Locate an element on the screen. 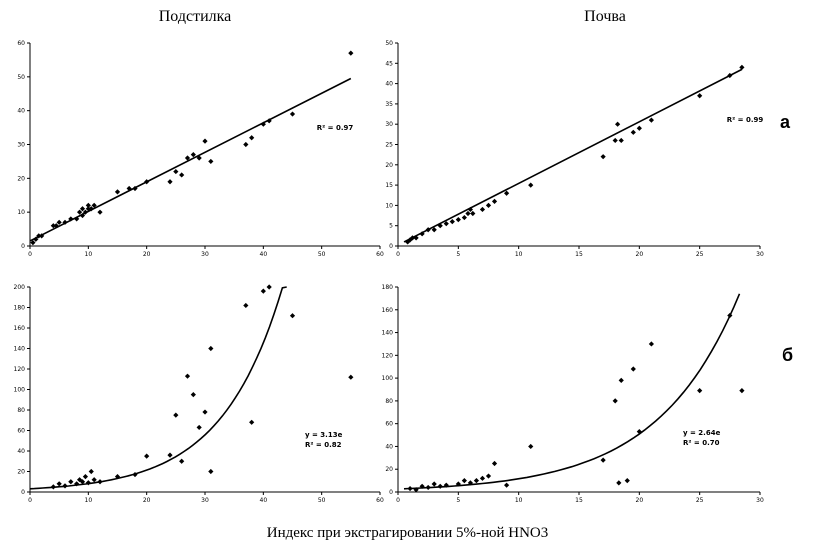 The height and width of the screenshot is (548, 815). r-squared-label: R² = 0.82 is located at coordinates (323, 445).